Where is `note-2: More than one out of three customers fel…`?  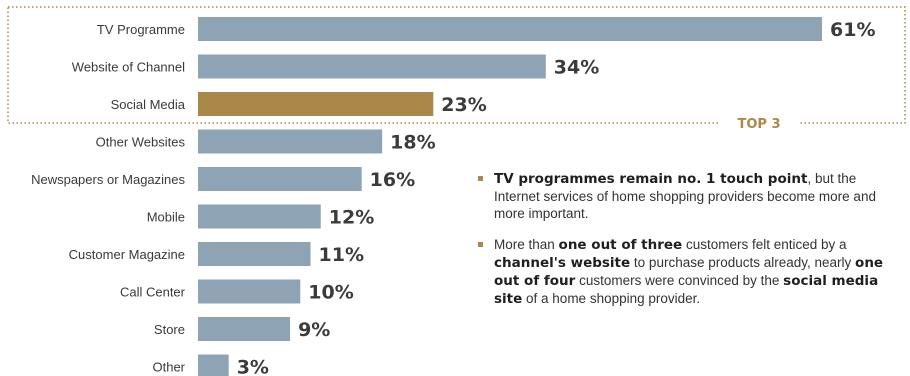
note-2: More than one out of three customers fel… is located at coordinates (688, 272).